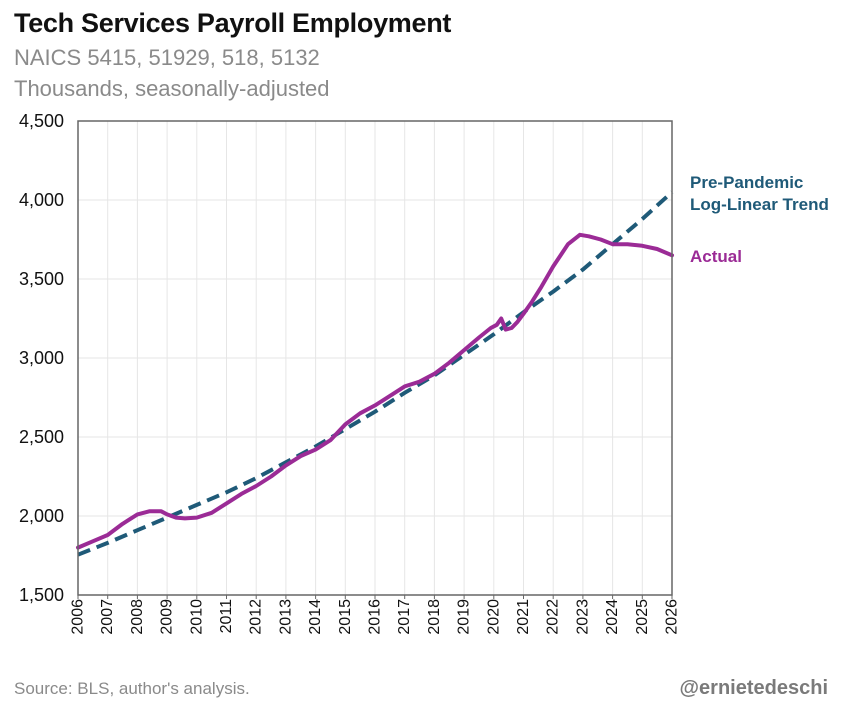 Image resolution: width=842 pixels, height=723 pixels. I want to click on x-tick-label: 2020, so click(493, 617).